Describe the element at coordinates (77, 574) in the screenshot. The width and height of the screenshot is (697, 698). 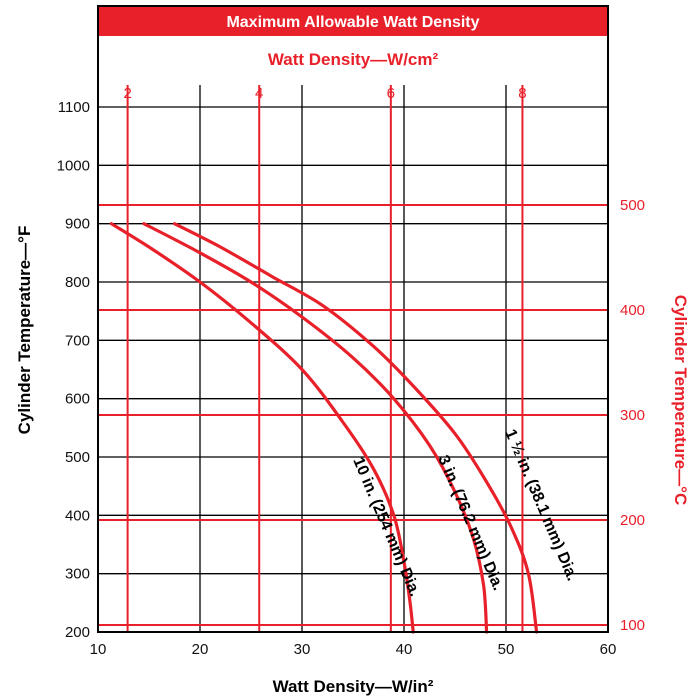
I see `y-tick-label-300: 300` at that location.